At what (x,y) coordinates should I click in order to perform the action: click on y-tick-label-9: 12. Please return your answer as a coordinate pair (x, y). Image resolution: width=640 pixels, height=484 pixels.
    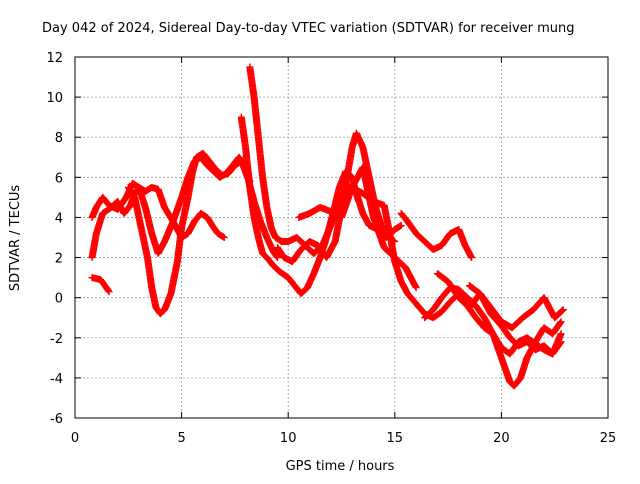
    Looking at the image, I should click on (54, 58).